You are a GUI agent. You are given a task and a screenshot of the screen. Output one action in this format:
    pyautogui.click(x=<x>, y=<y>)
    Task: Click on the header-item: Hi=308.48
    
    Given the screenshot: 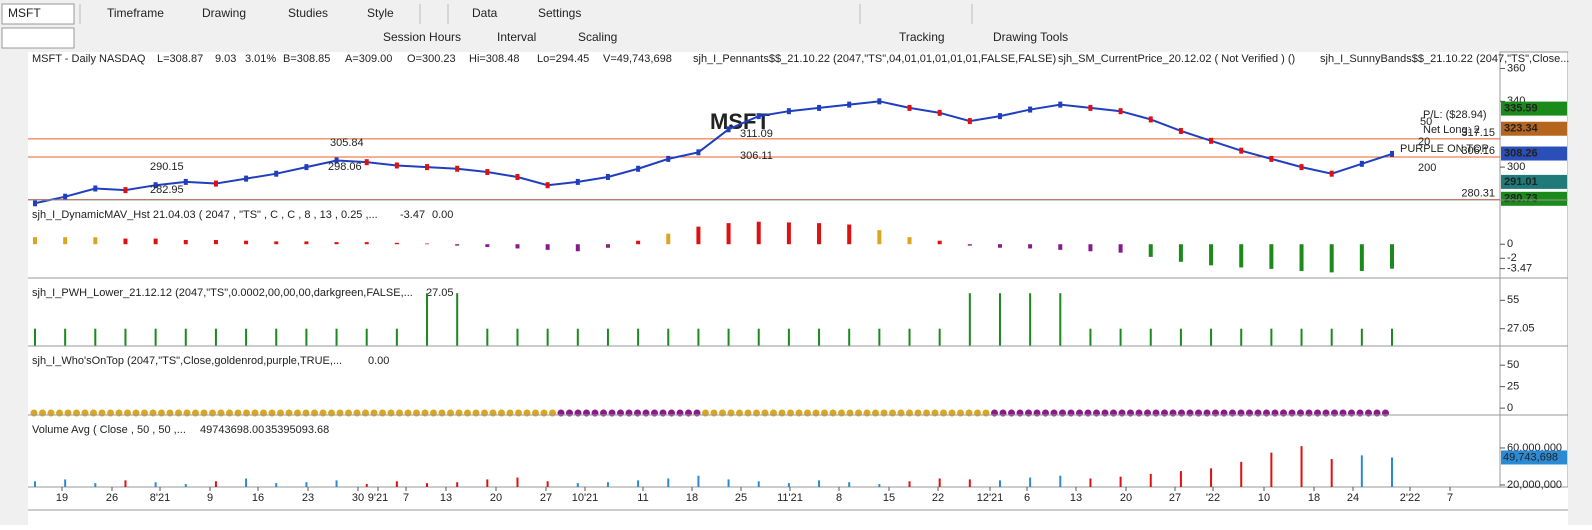 What is the action you would take?
    pyautogui.click(x=494, y=59)
    